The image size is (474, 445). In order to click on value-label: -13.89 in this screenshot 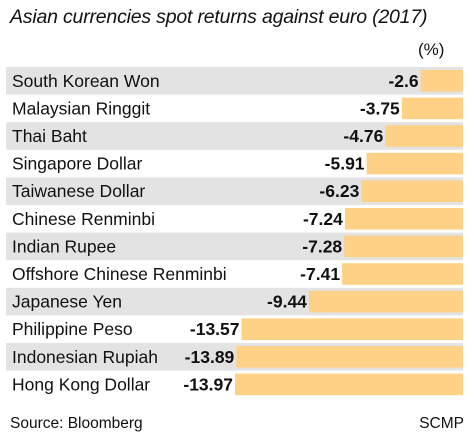, I will do `click(210, 357)`.